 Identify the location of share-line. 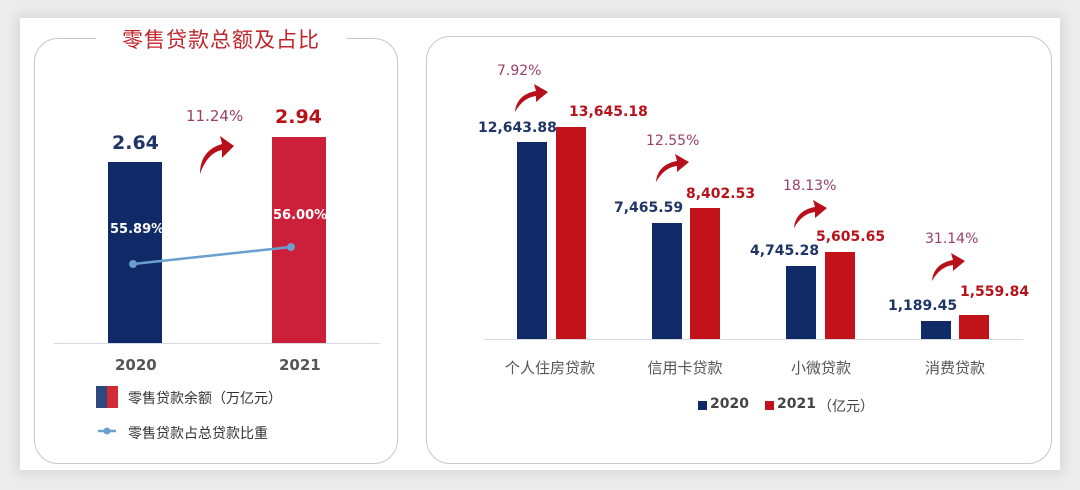
(212, 255).